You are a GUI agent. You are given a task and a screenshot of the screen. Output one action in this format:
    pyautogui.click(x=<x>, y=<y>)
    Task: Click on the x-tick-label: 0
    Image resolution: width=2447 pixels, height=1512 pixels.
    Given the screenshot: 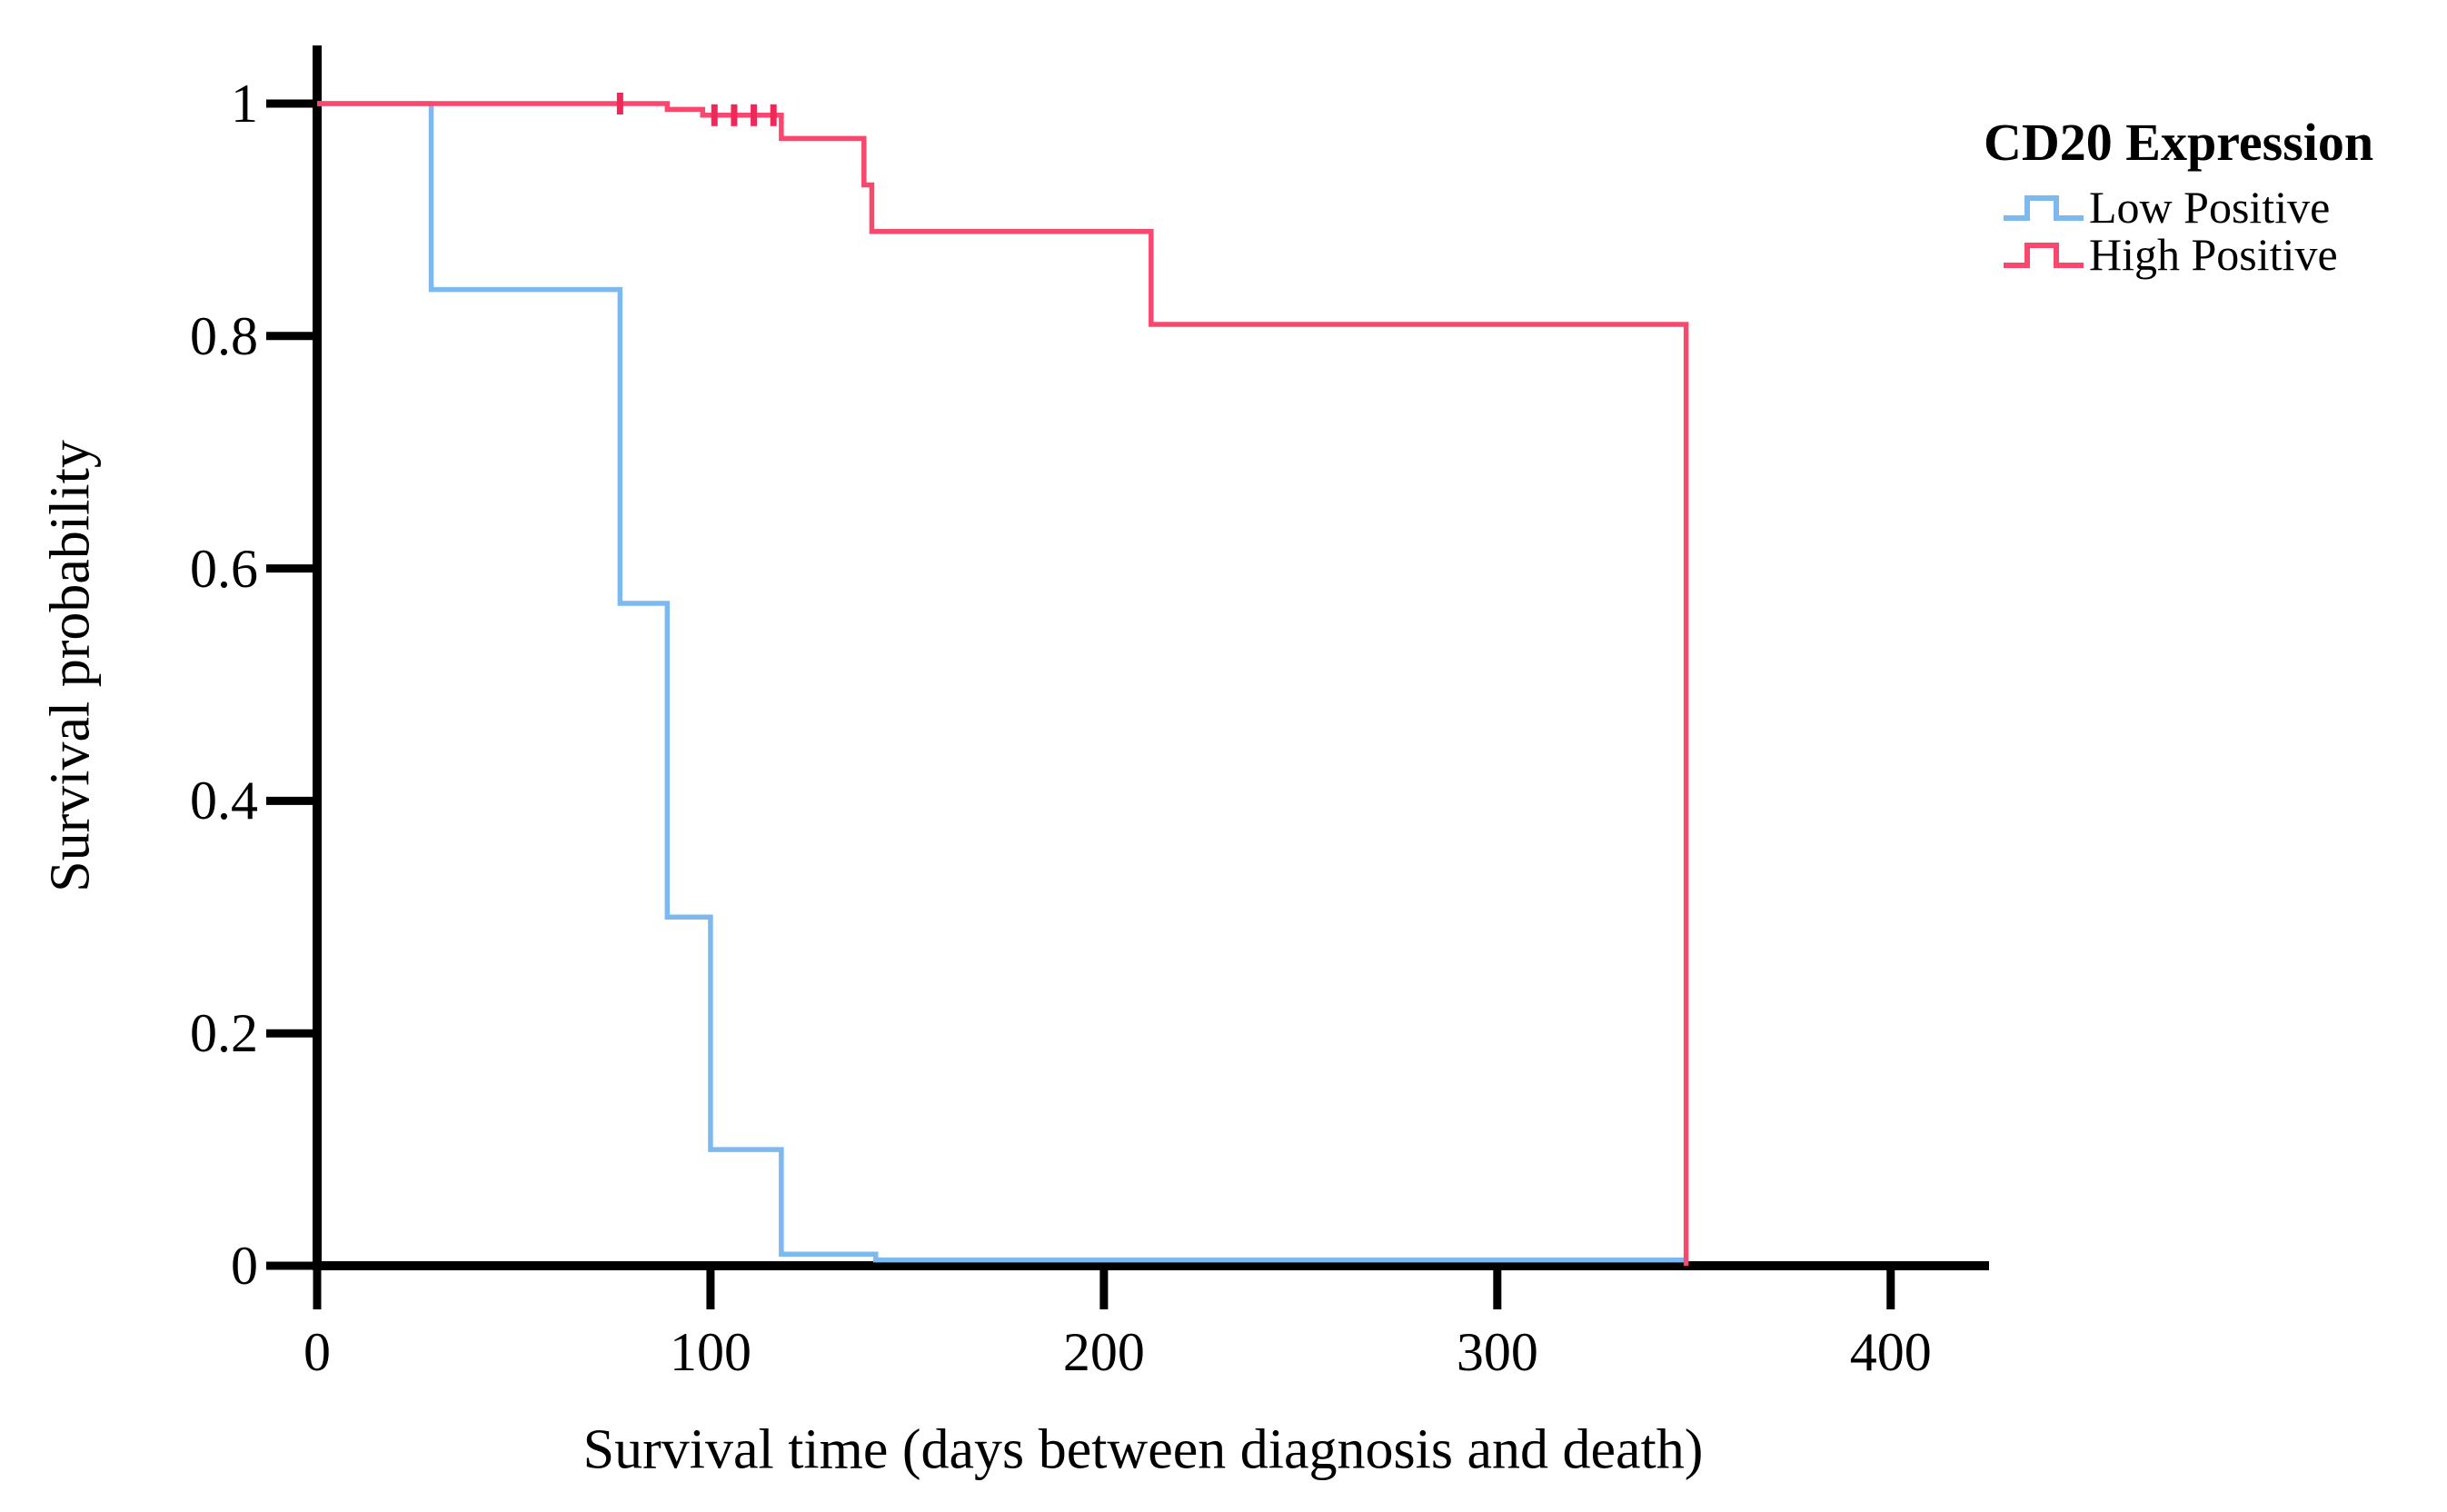 What is the action you would take?
    pyautogui.click(x=317, y=1352)
    